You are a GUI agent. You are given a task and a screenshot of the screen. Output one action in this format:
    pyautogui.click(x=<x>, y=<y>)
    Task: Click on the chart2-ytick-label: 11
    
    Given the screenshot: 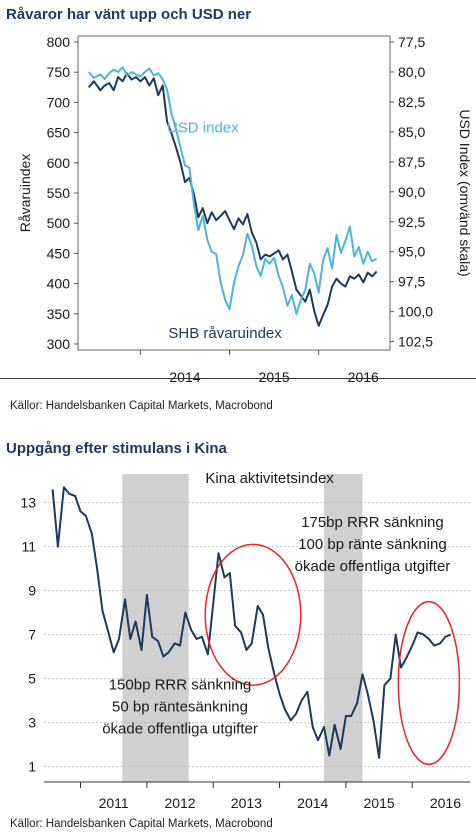 What is the action you would take?
    pyautogui.click(x=28, y=547)
    